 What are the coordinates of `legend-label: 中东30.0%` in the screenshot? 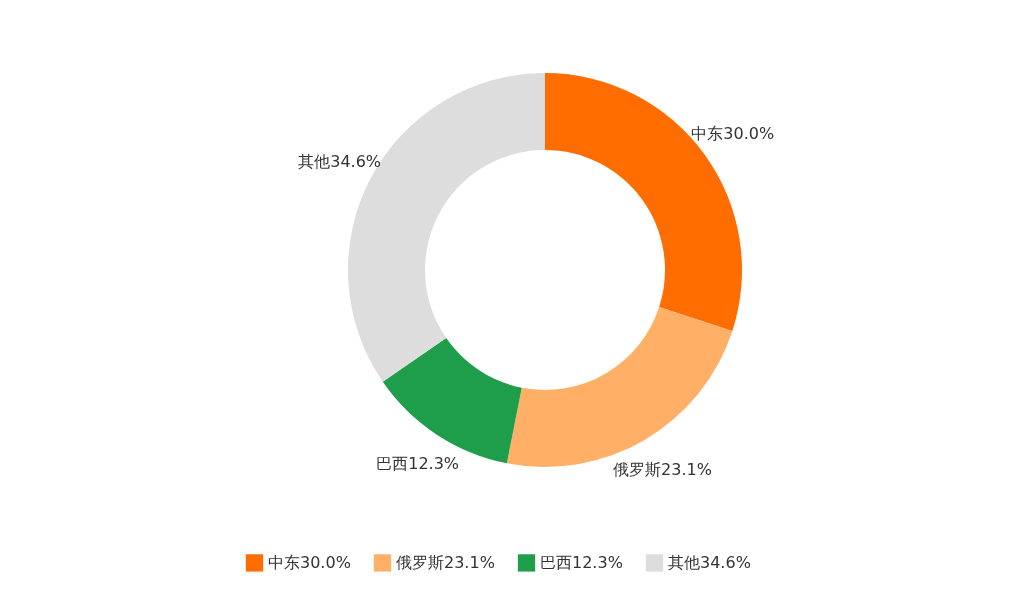 It's located at (309, 562).